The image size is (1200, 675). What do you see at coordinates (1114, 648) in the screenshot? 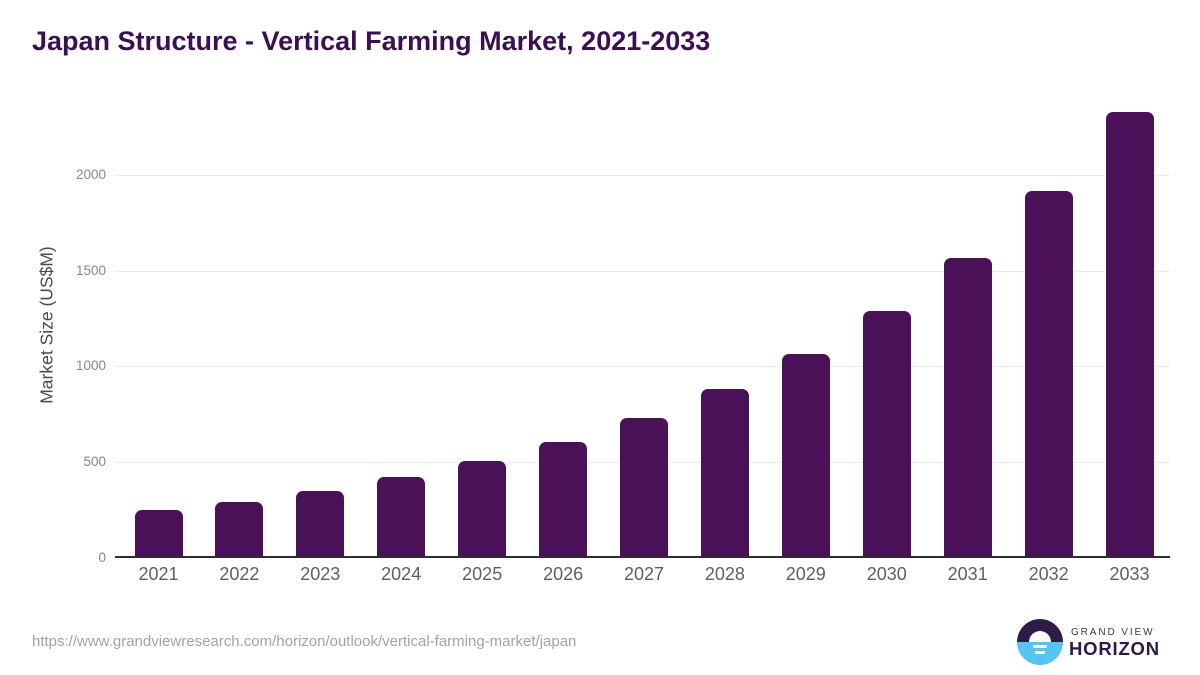
I see `brand-name-bottom: HORIZON` at bounding box center [1114, 648].